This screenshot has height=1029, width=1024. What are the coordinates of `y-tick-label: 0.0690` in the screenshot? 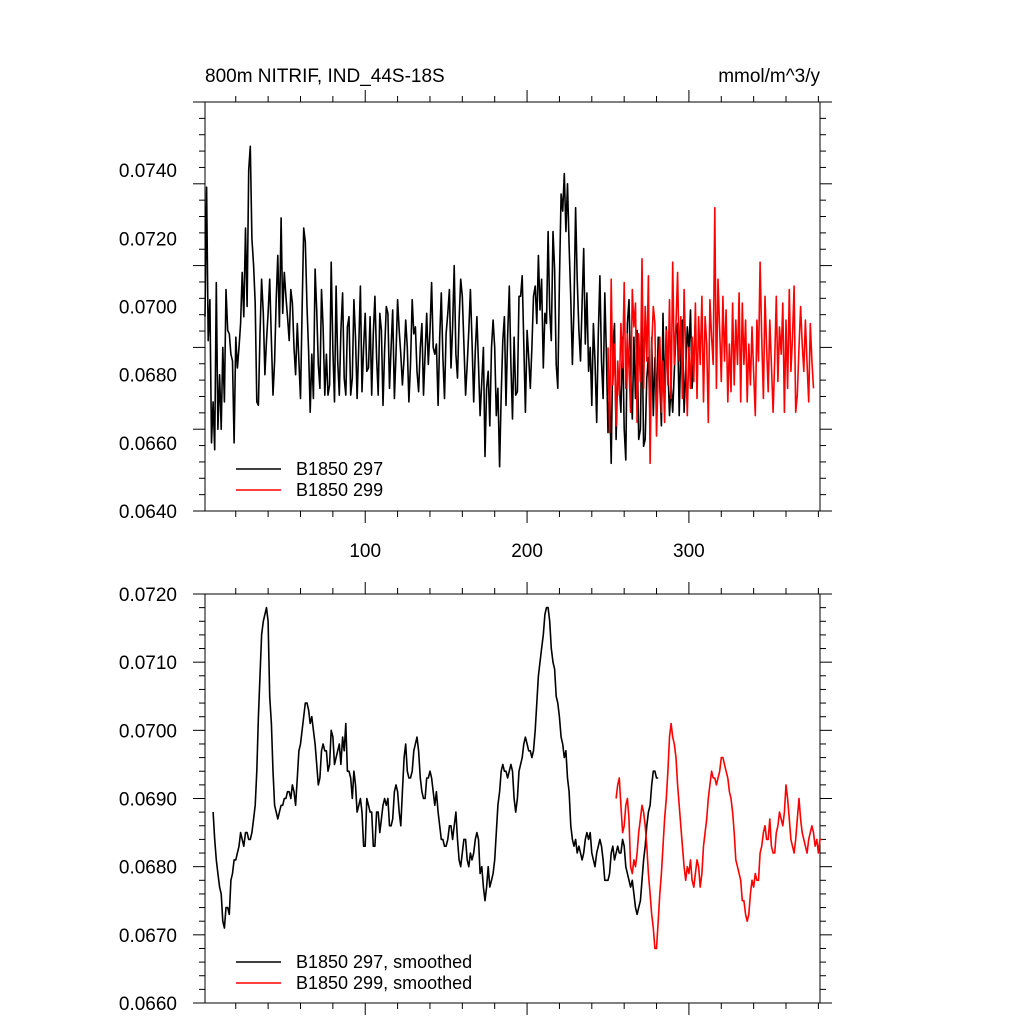 It's located at (148, 800).